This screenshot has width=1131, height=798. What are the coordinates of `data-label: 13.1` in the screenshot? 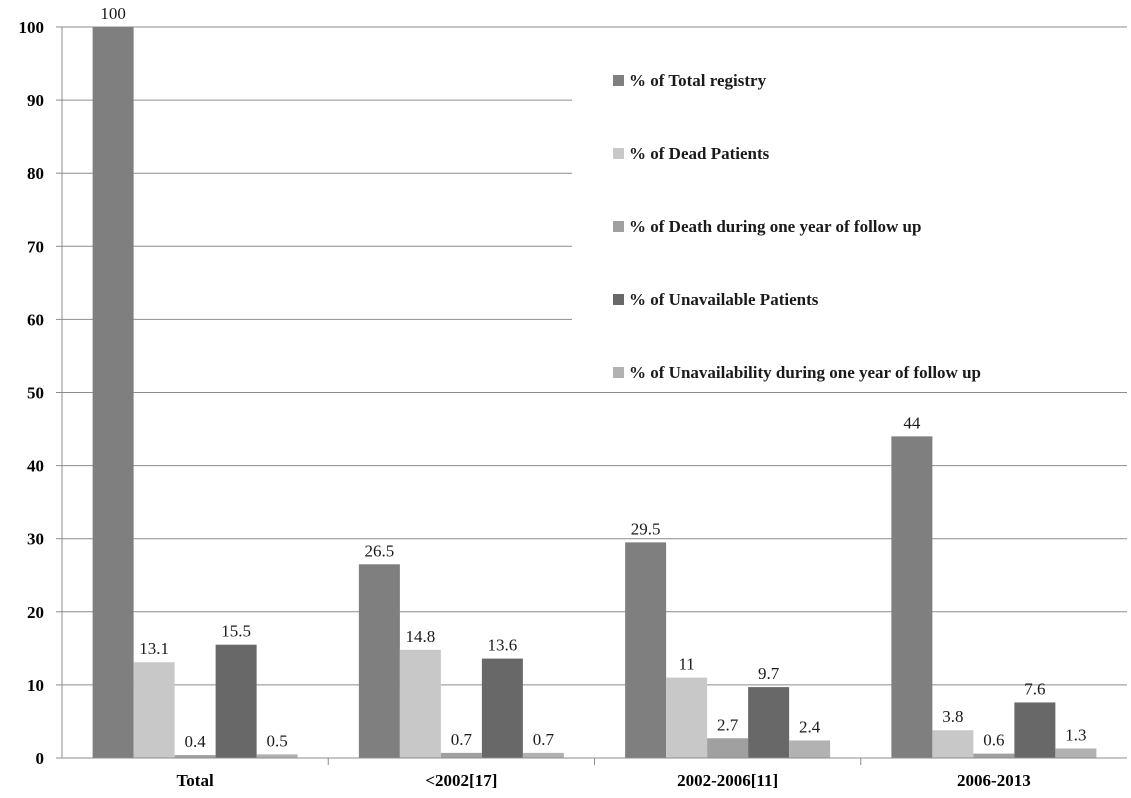 It's located at (154, 648).